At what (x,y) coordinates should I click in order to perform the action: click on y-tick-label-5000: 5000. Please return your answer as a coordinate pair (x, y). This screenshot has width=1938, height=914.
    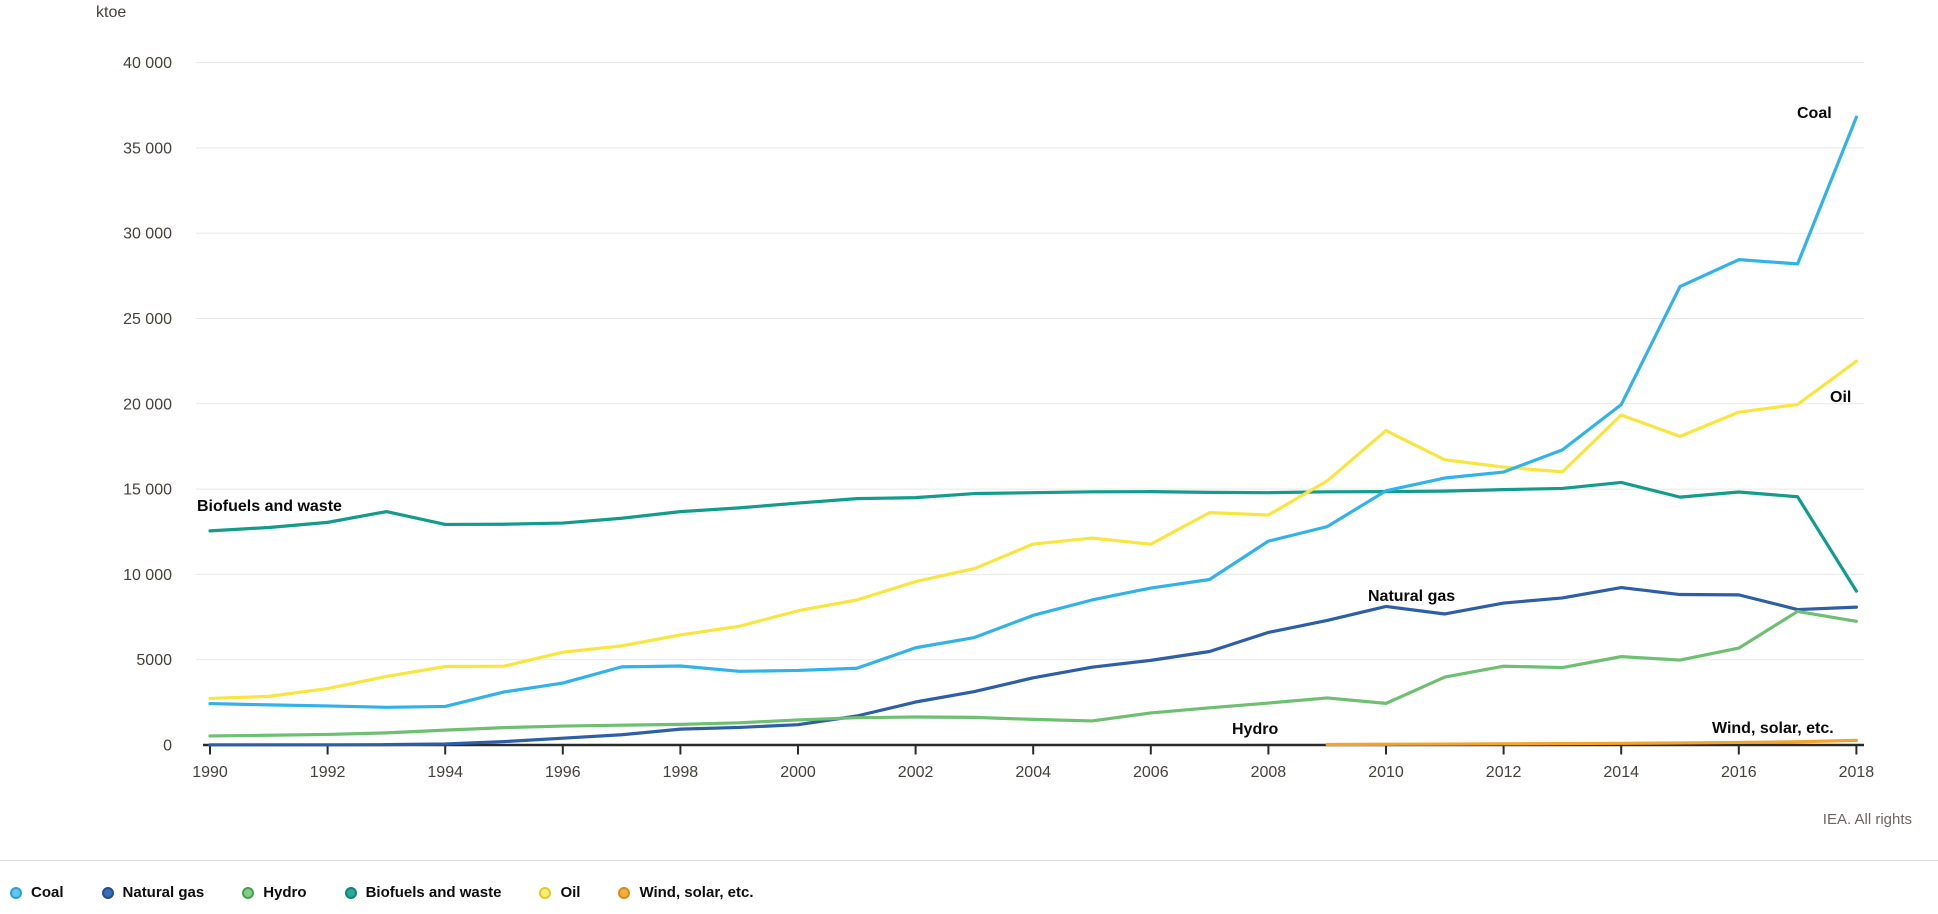
    Looking at the image, I should click on (154, 660).